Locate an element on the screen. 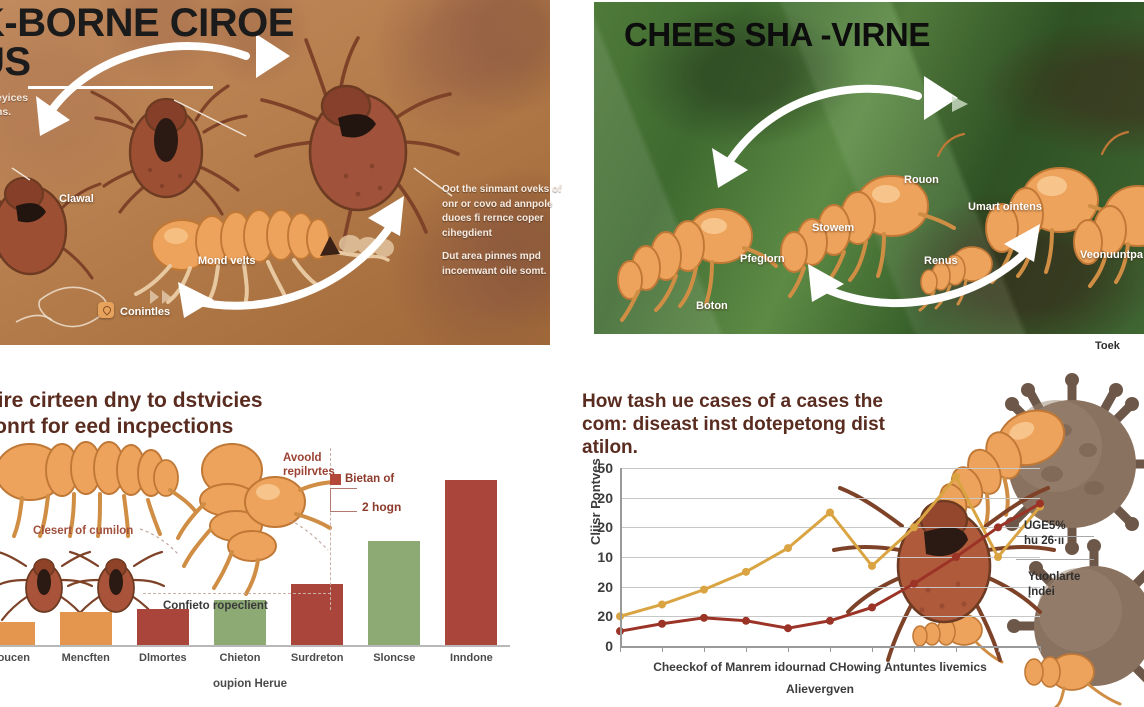  y-tick-label-1: 20 is located at coordinates (605, 497).